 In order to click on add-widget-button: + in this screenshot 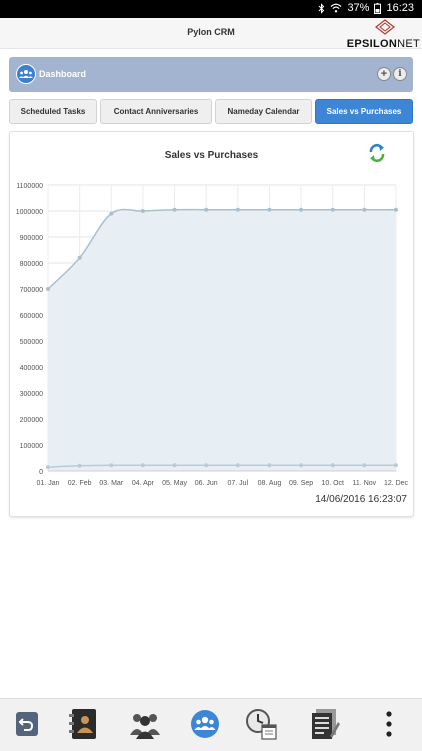, I will do `click(384, 74)`.